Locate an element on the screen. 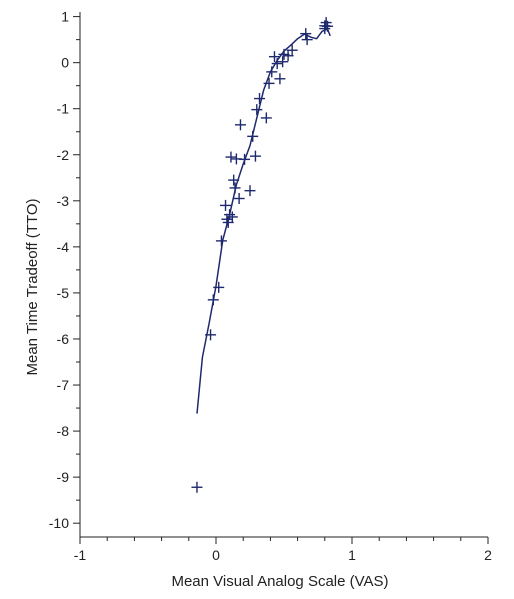 This screenshot has width=514, height=599. x-axis: -1 0 1 2 is located at coordinates (283, 550).